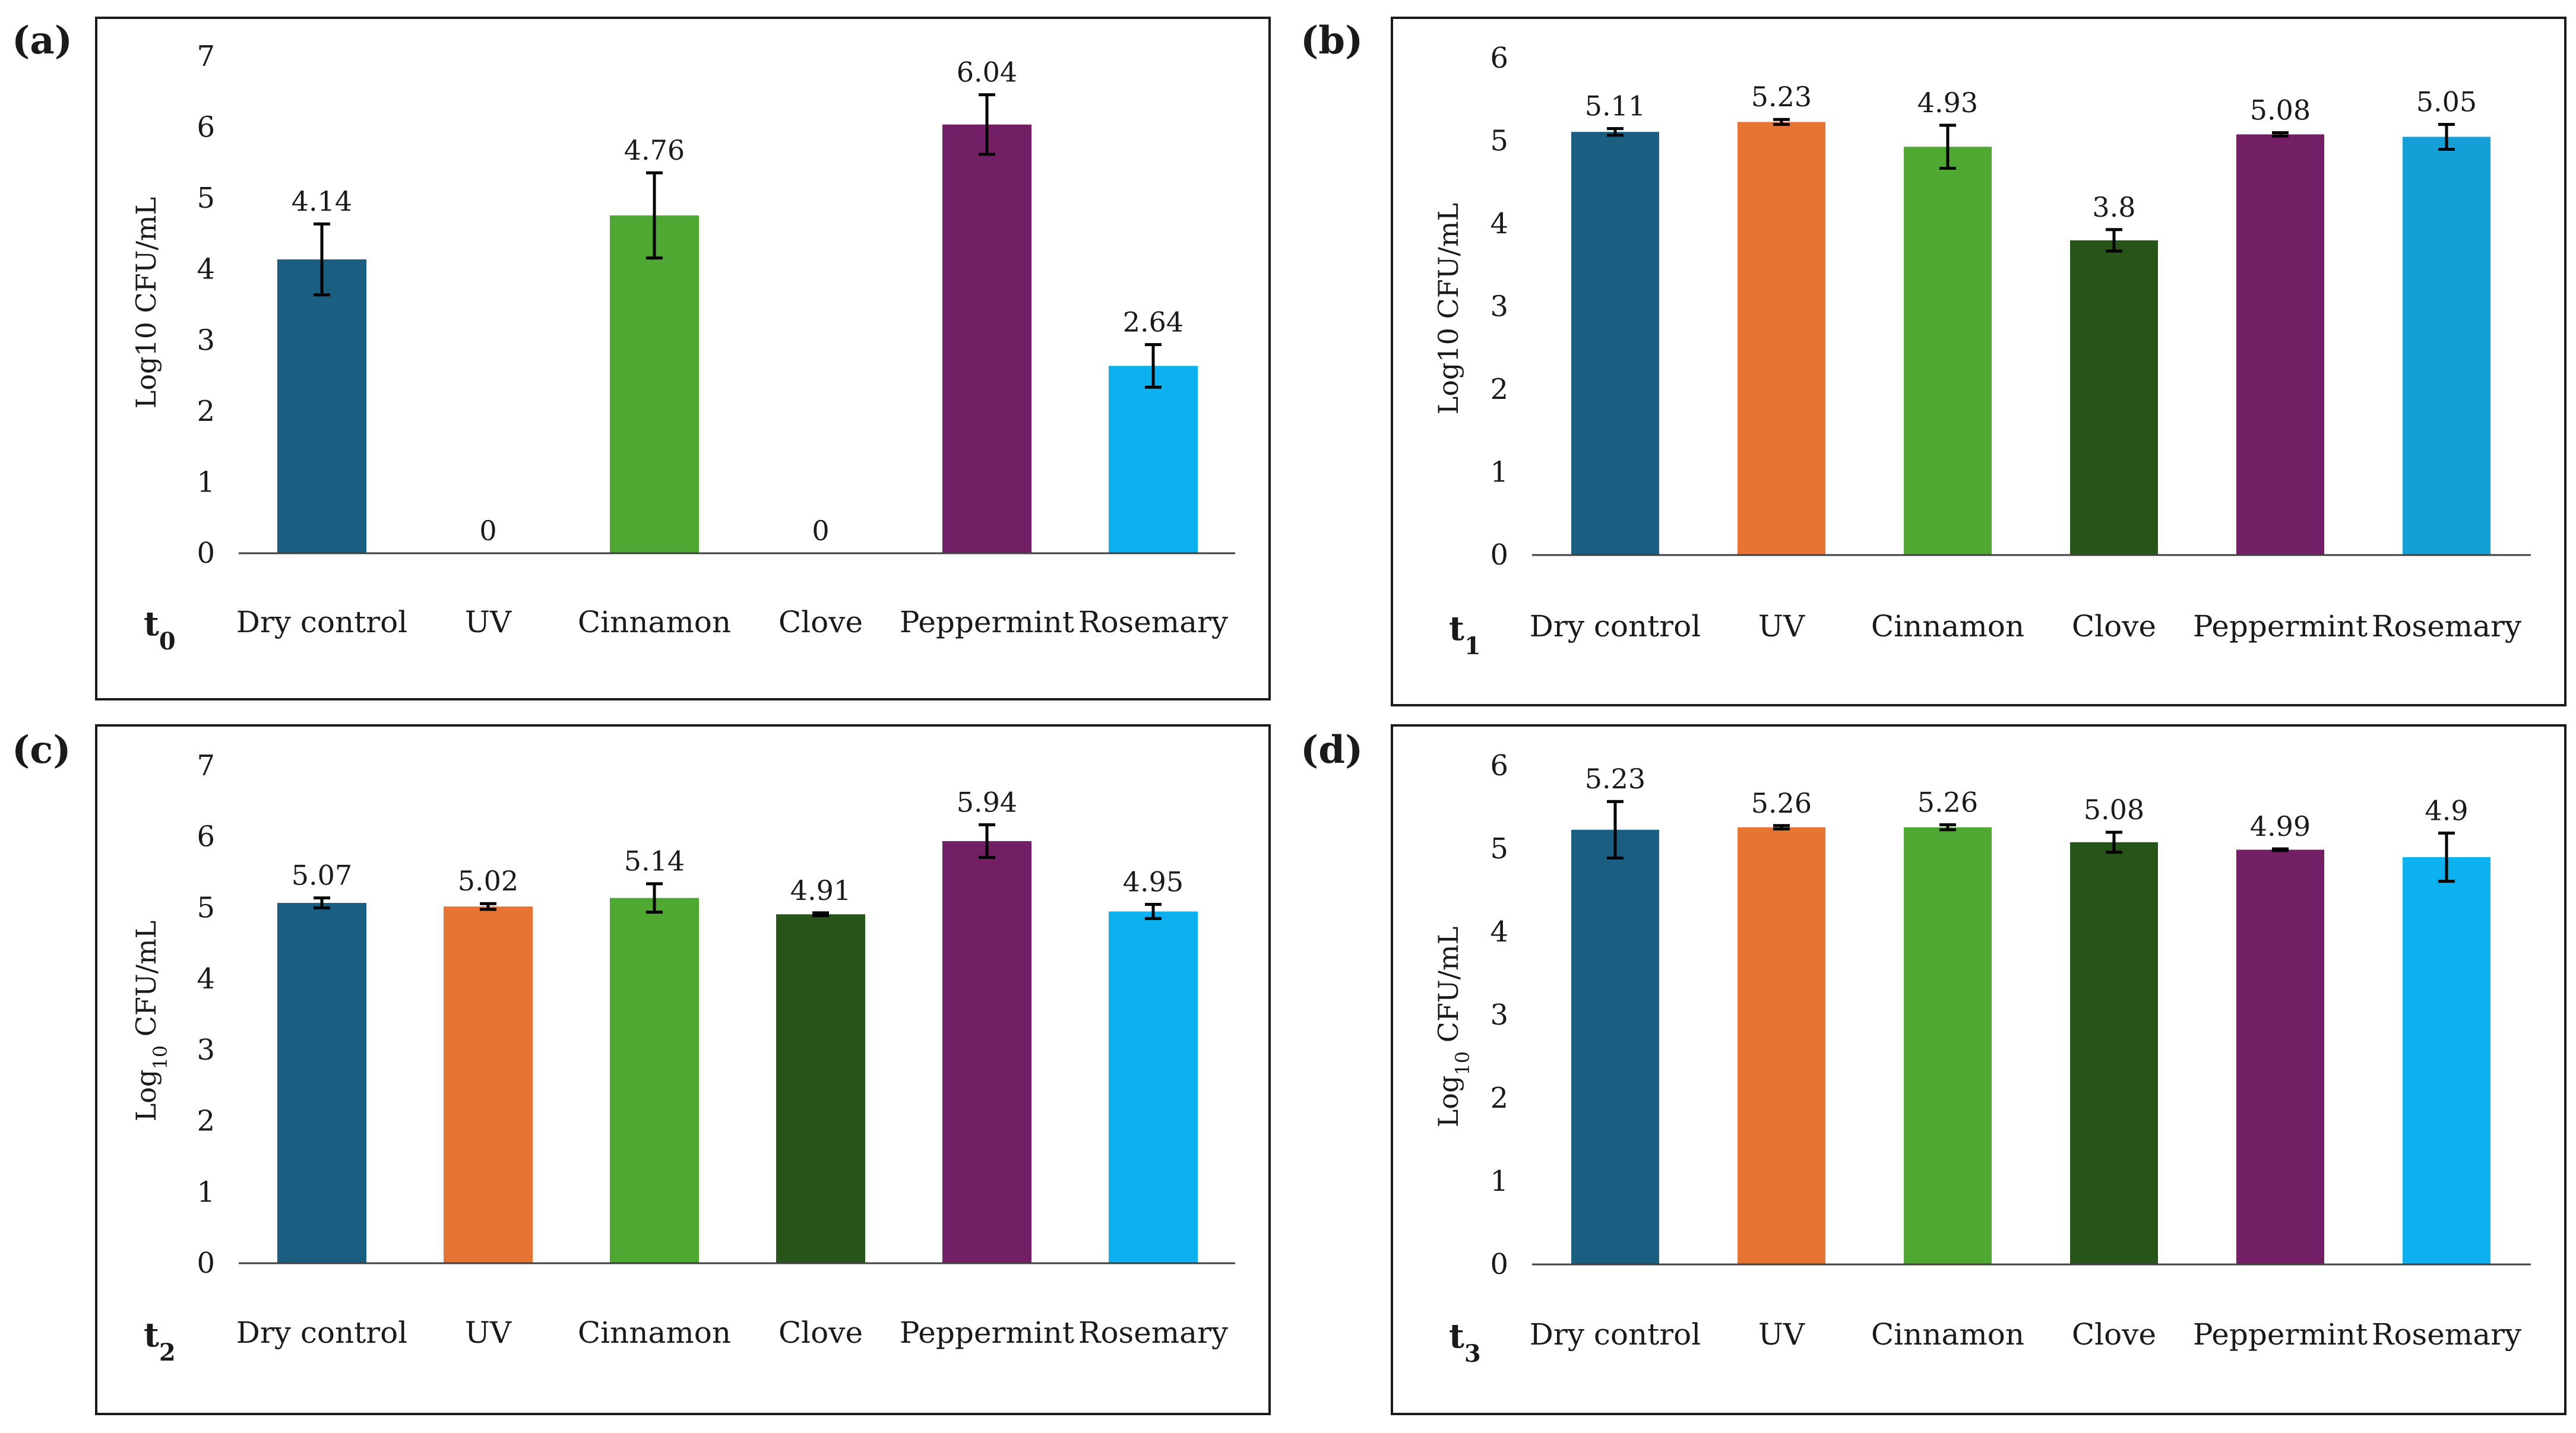 The height and width of the screenshot is (1433, 2576). Describe the element at coordinates (654, 150) in the screenshot. I see `data-label: 4.76` at that location.